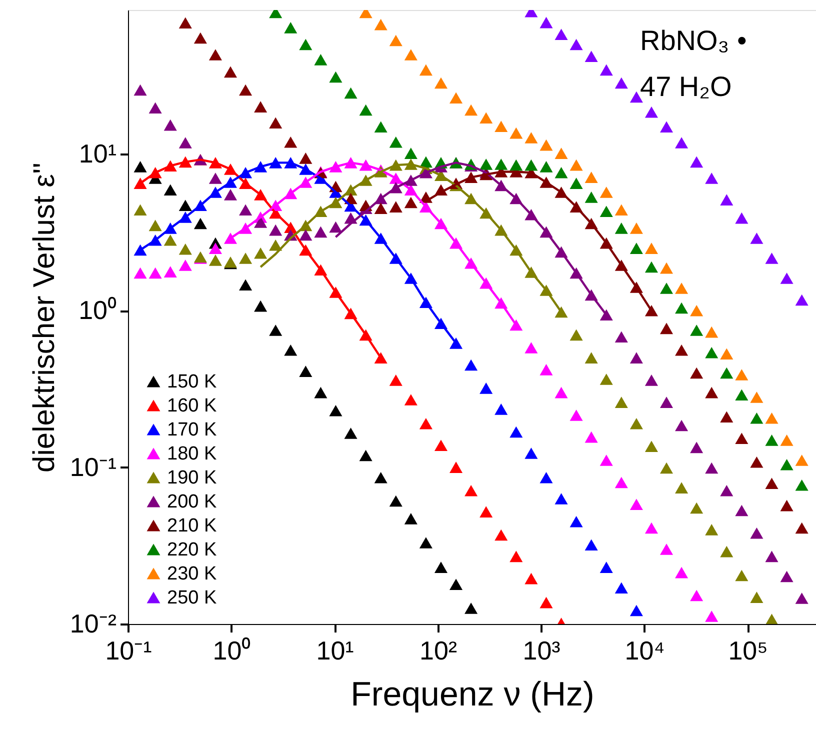  What do you see at coordinates (472, 695) in the screenshot?
I see `x-axis-title: Frequenz ν (Hz)` at bounding box center [472, 695].